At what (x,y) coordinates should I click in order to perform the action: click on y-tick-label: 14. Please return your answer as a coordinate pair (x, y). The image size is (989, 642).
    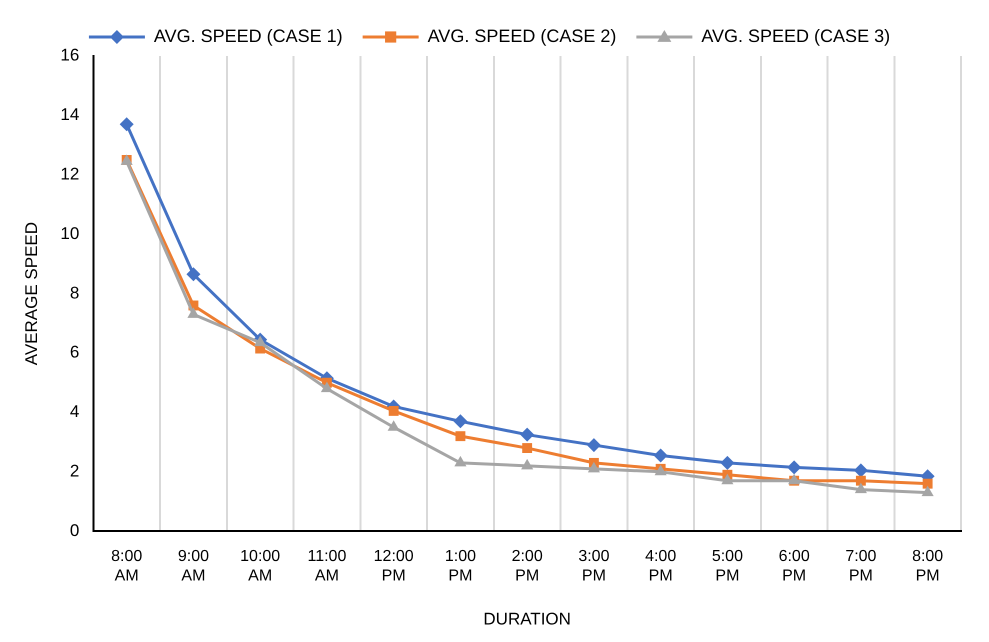
    Looking at the image, I should click on (70, 114).